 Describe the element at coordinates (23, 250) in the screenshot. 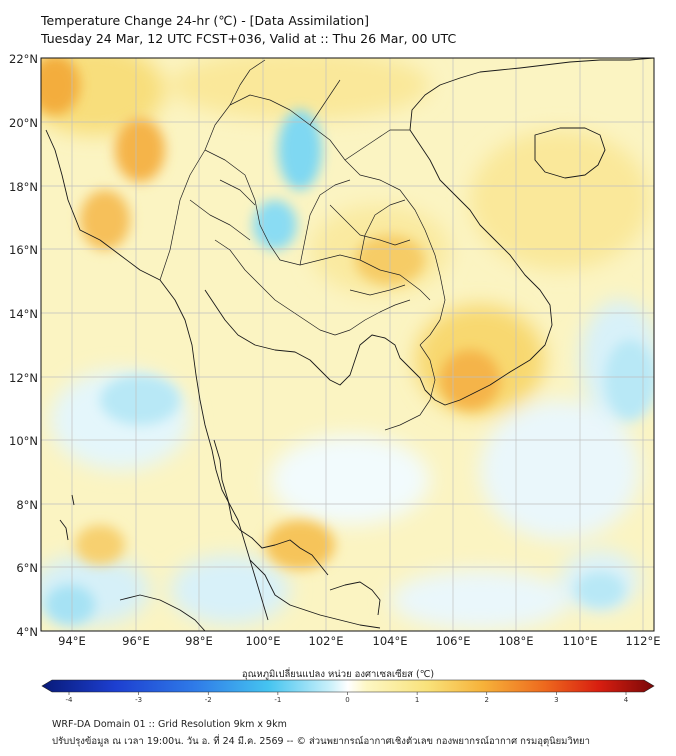

I see `lat-label: 16°N` at that location.